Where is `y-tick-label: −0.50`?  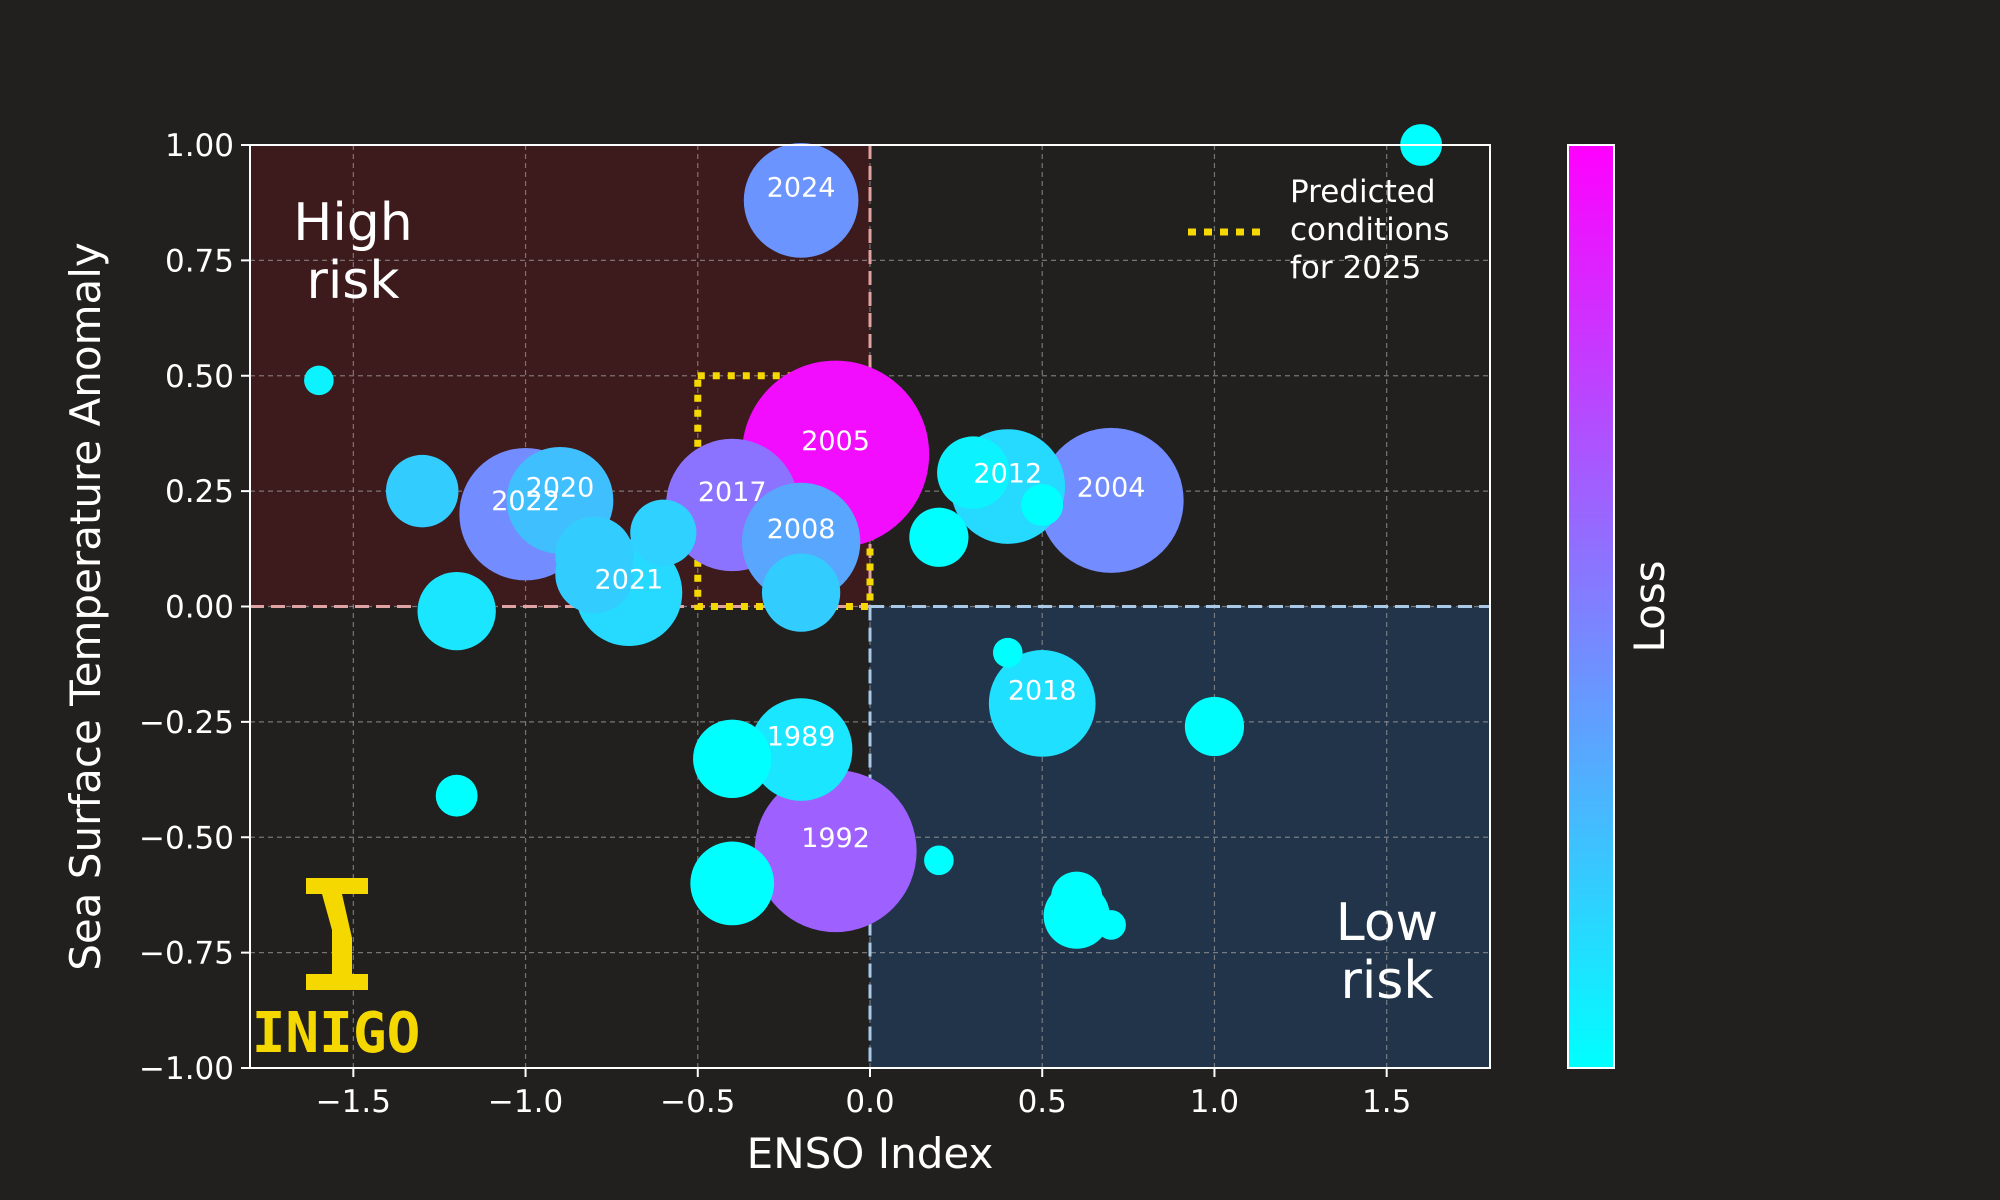
y-tick-label: −0.50 is located at coordinates (186, 838).